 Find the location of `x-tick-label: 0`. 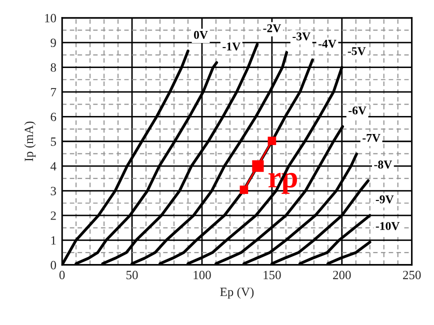

x-tick-label: 0 is located at coordinates (62, 275).